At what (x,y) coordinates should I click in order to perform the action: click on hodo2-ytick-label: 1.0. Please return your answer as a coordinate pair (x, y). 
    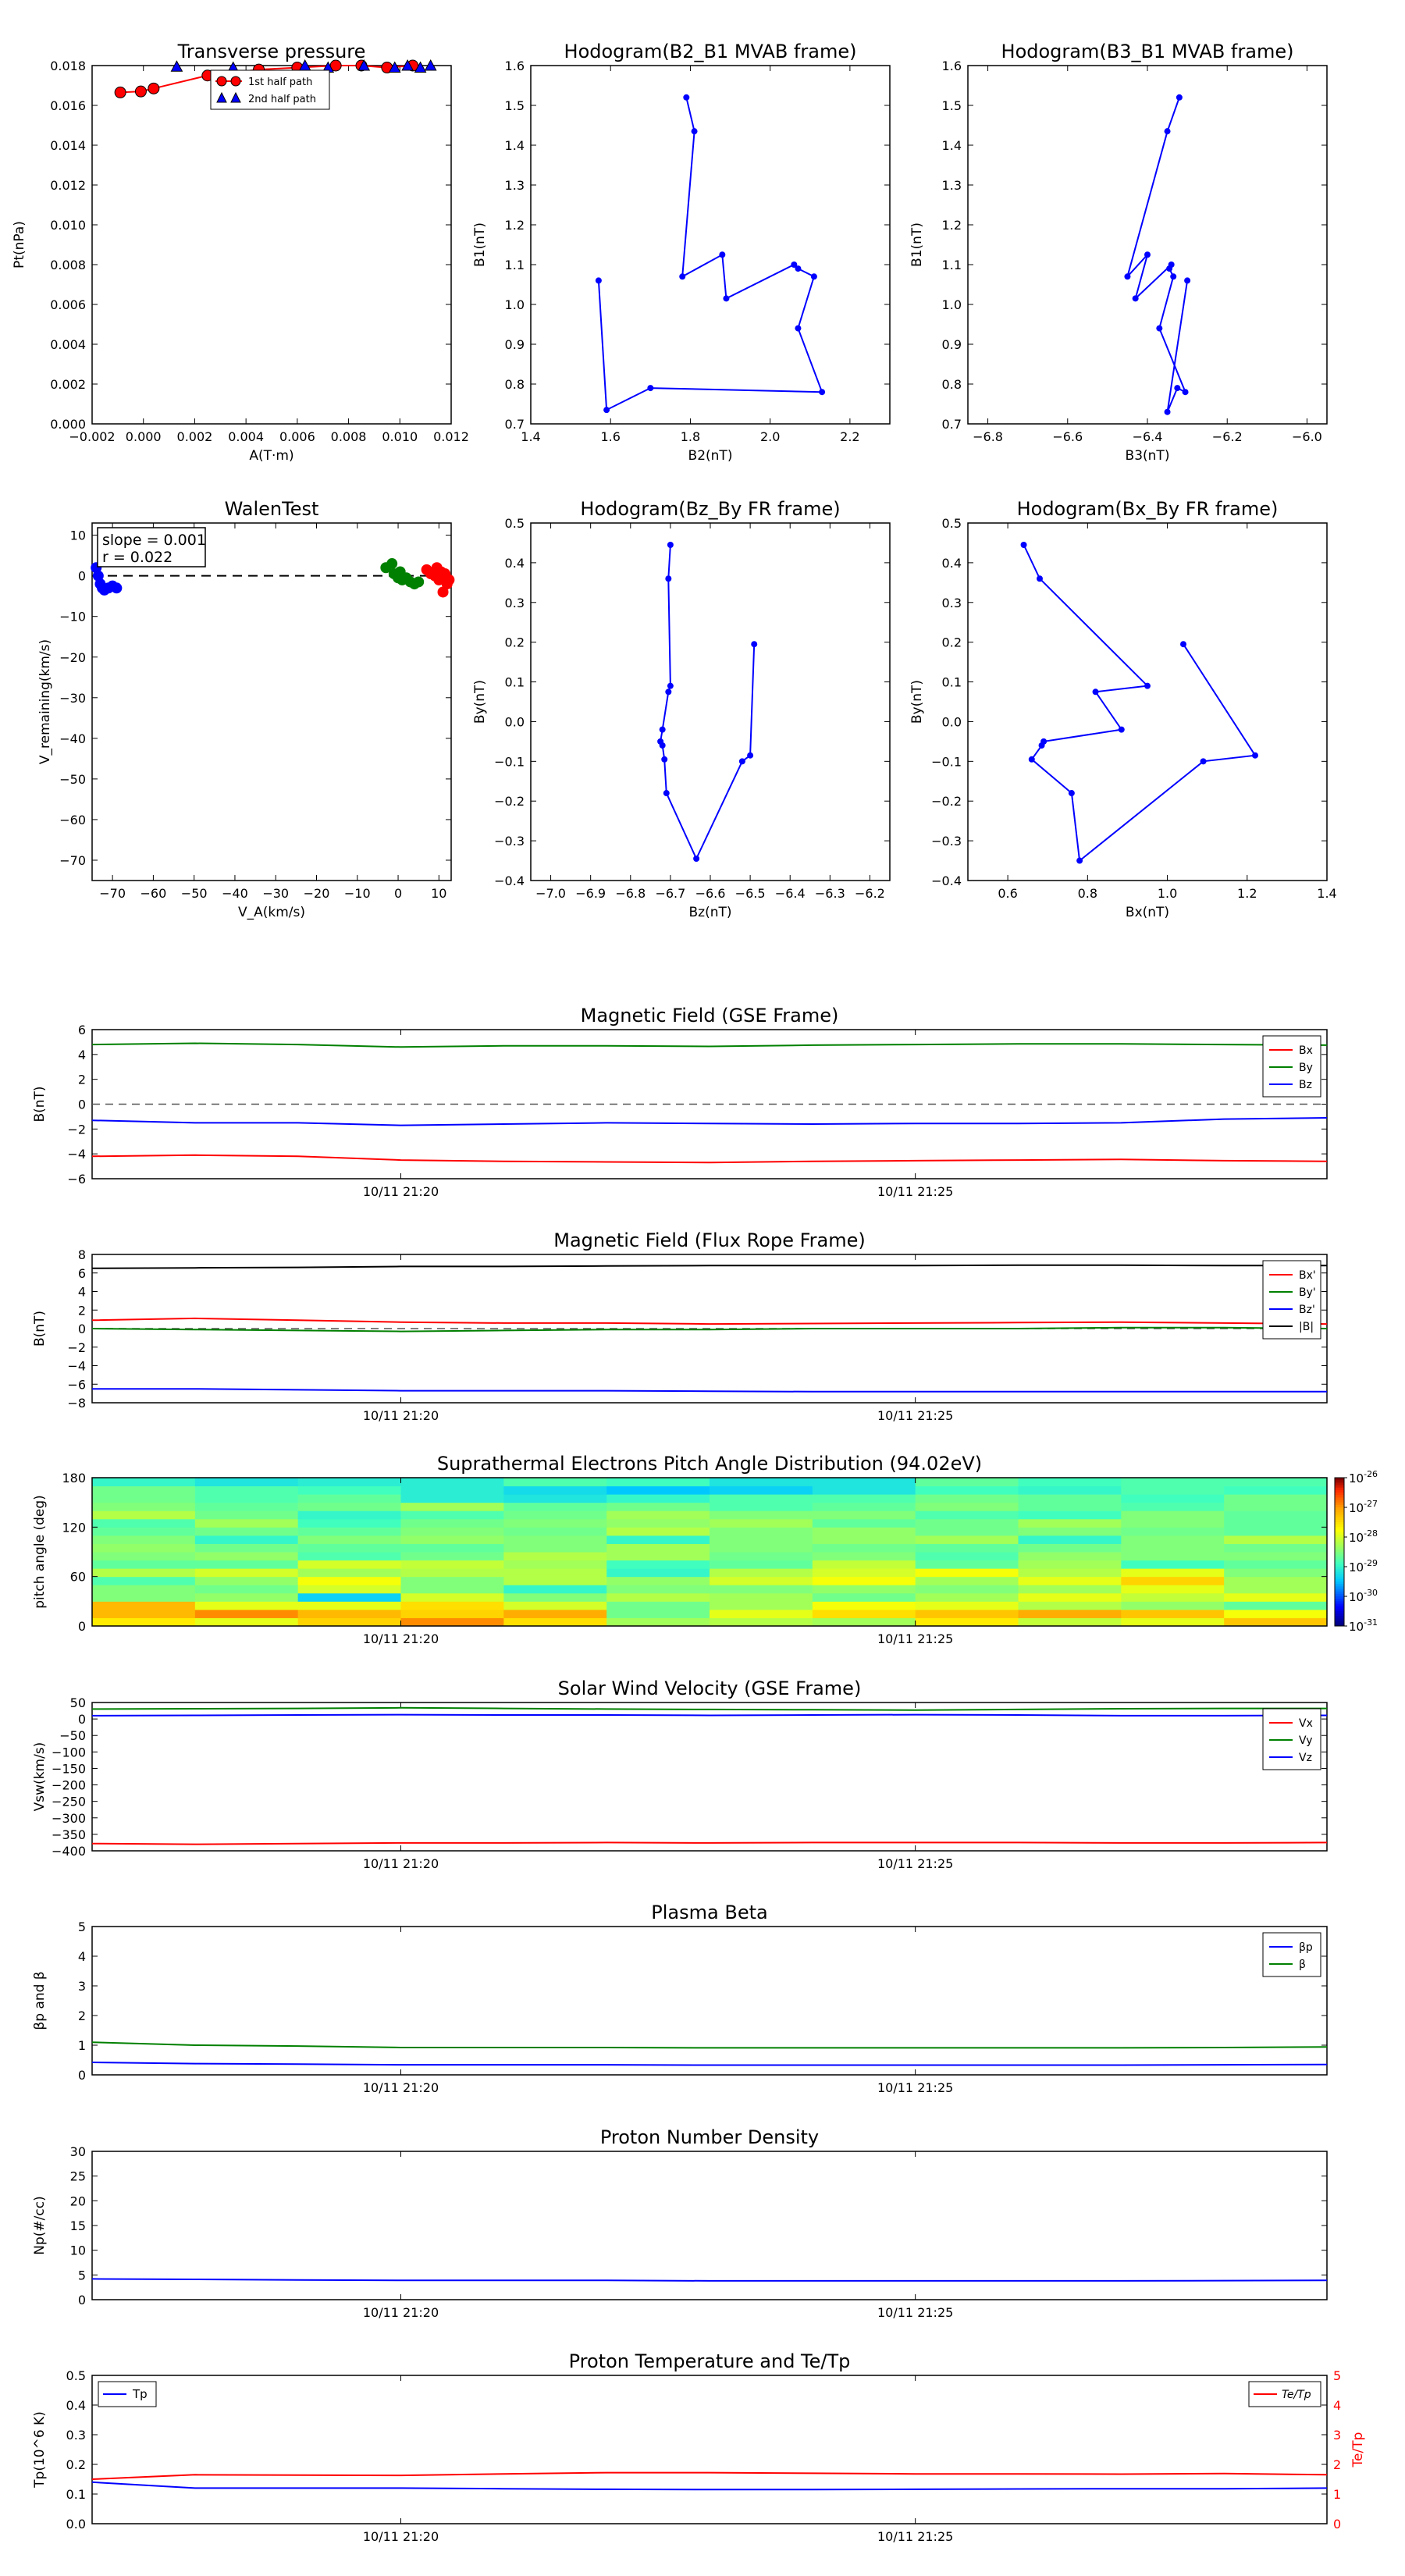
    Looking at the image, I should click on (952, 304).